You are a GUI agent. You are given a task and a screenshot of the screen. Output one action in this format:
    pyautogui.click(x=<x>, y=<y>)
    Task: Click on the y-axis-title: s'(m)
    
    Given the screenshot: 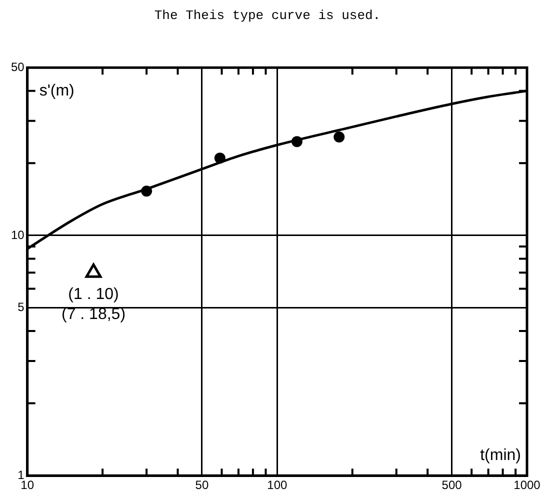 What is the action you would take?
    pyautogui.click(x=56, y=91)
    